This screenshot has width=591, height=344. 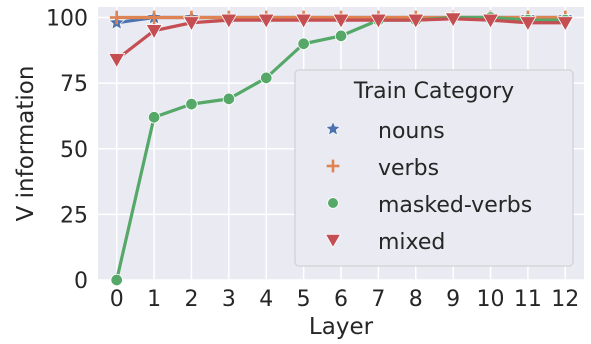 What do you see at coordinates (67, 19) in the screenshot?
I see `y-tick-label: 100` at bounding box center [67, 19].